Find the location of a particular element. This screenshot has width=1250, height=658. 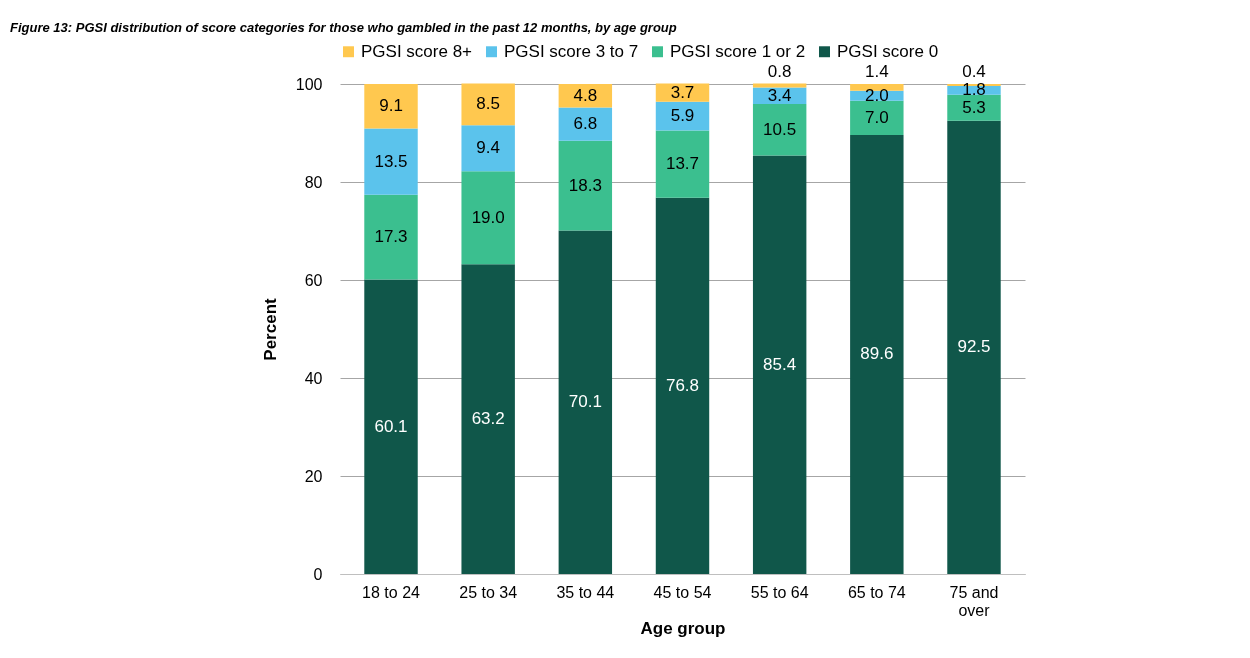

x-tick-label: 35 to 44 is located at coordinates (585, 592).